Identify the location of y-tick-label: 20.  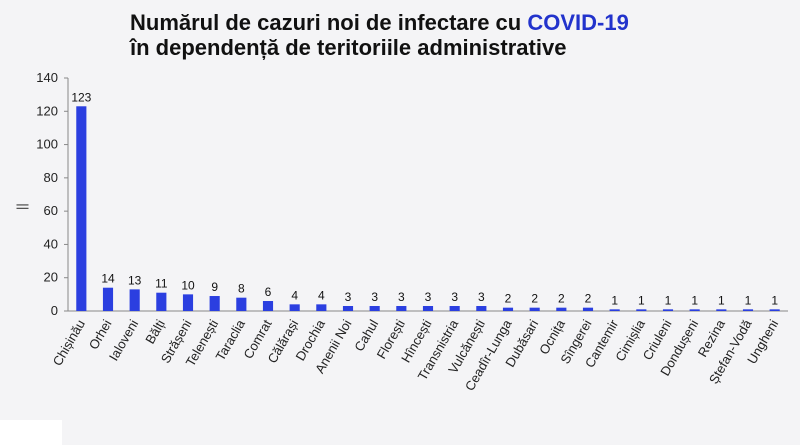
(51, 277).